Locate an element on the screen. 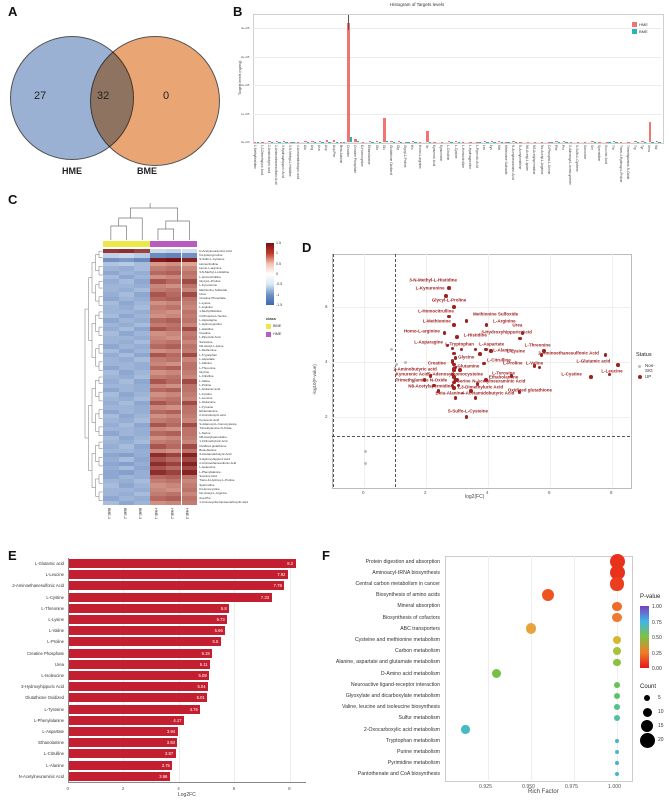 The image size is (669, 802). class-legend-swatch-bme is located at coordinates (268, 326).